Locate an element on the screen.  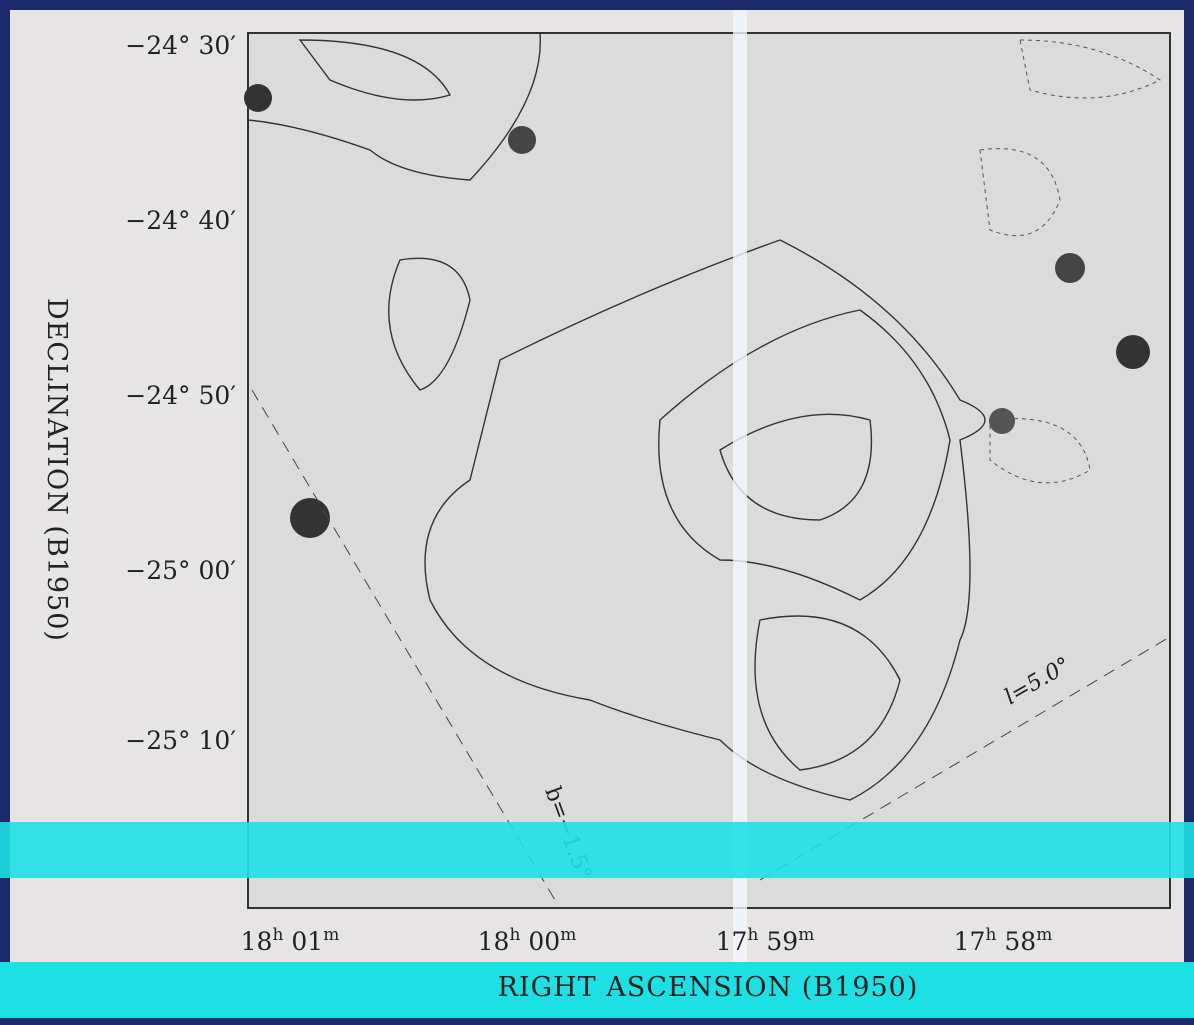
x-axis-title: RIGHT ASCENSION (B1950) is located at coordinates (708, 987).